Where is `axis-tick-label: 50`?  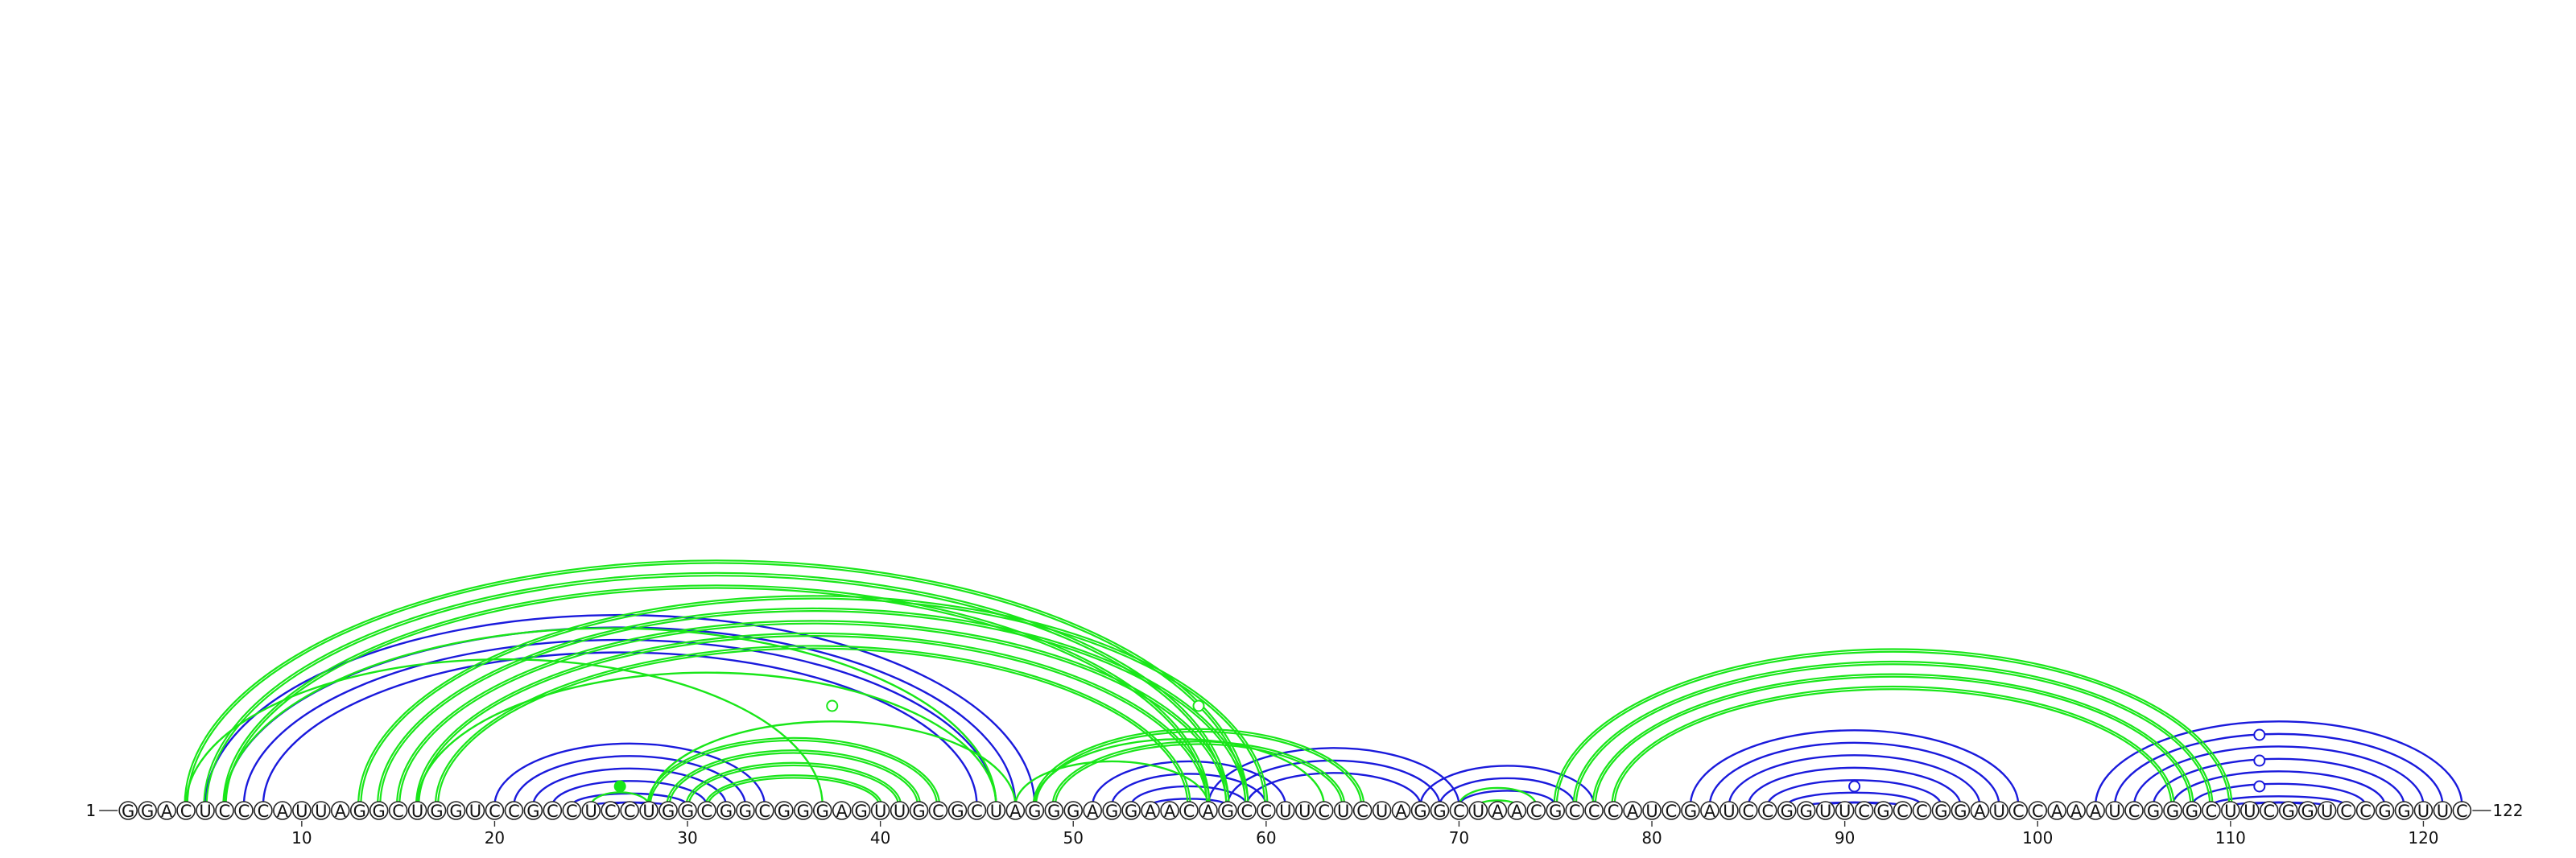 axis-tick-label: 50 is located at coordinates (1073, 838).